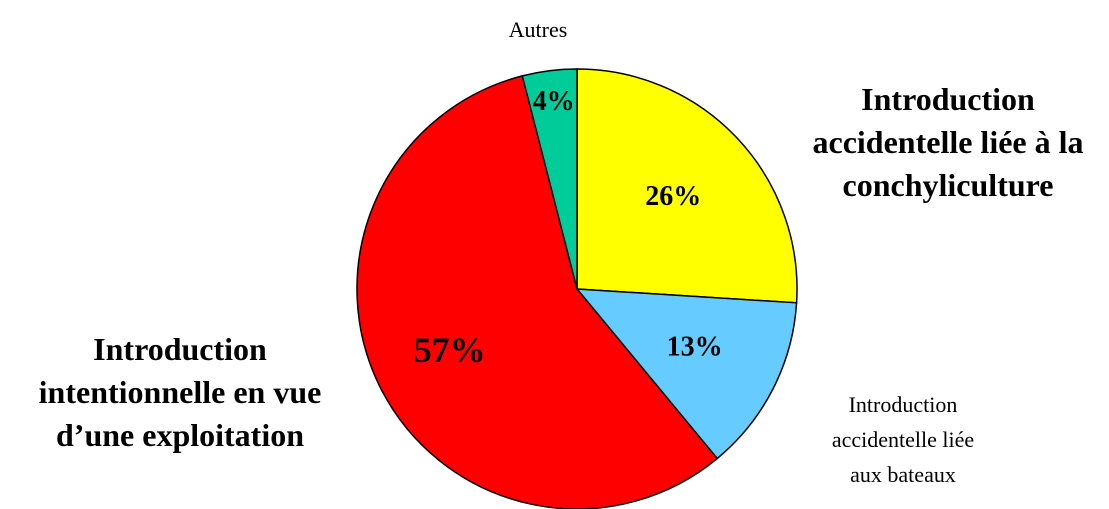 The width and height of the screenshot is (1109, 509). What do you see at coordinates (554, 101) in the screenshot?
I see `value-label: 4%` at bounding box center [554, 101].